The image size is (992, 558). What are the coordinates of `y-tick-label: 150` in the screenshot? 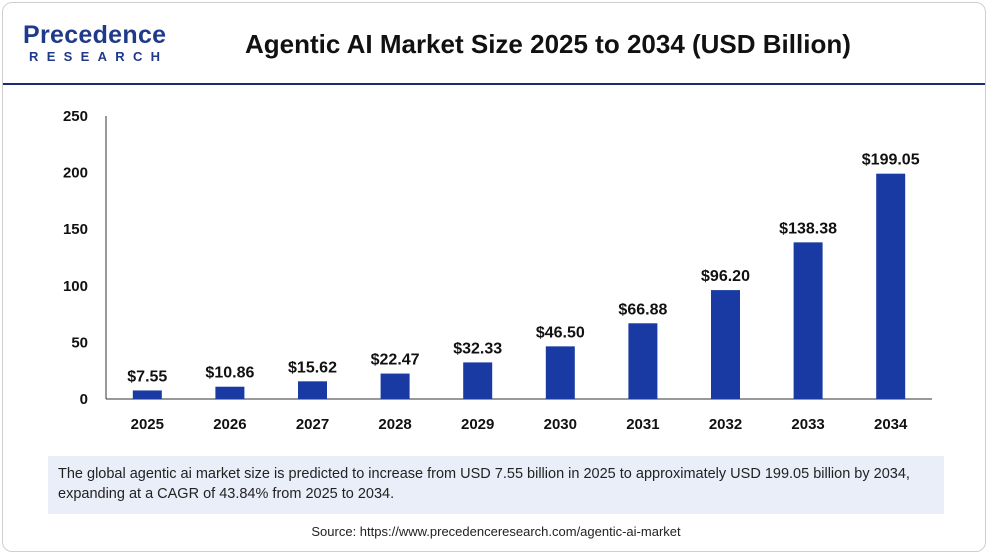 It's located at (75, 229).